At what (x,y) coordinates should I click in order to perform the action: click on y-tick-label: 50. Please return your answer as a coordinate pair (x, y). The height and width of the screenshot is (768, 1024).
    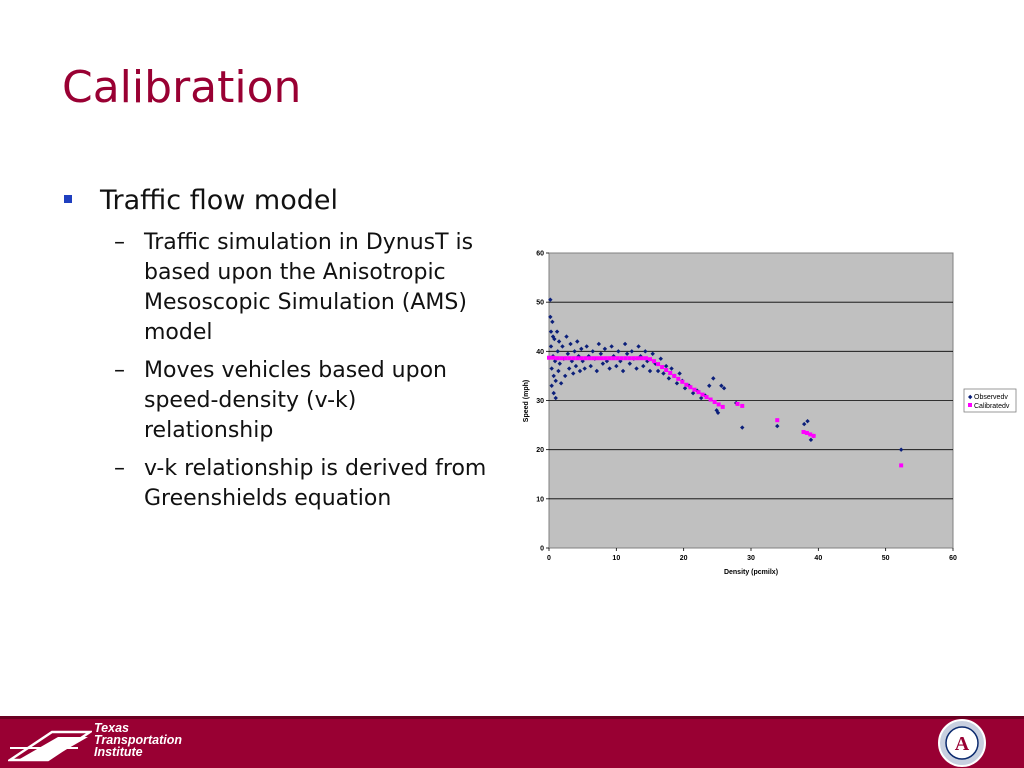
    Looking at the image, I should click on (540, 303).